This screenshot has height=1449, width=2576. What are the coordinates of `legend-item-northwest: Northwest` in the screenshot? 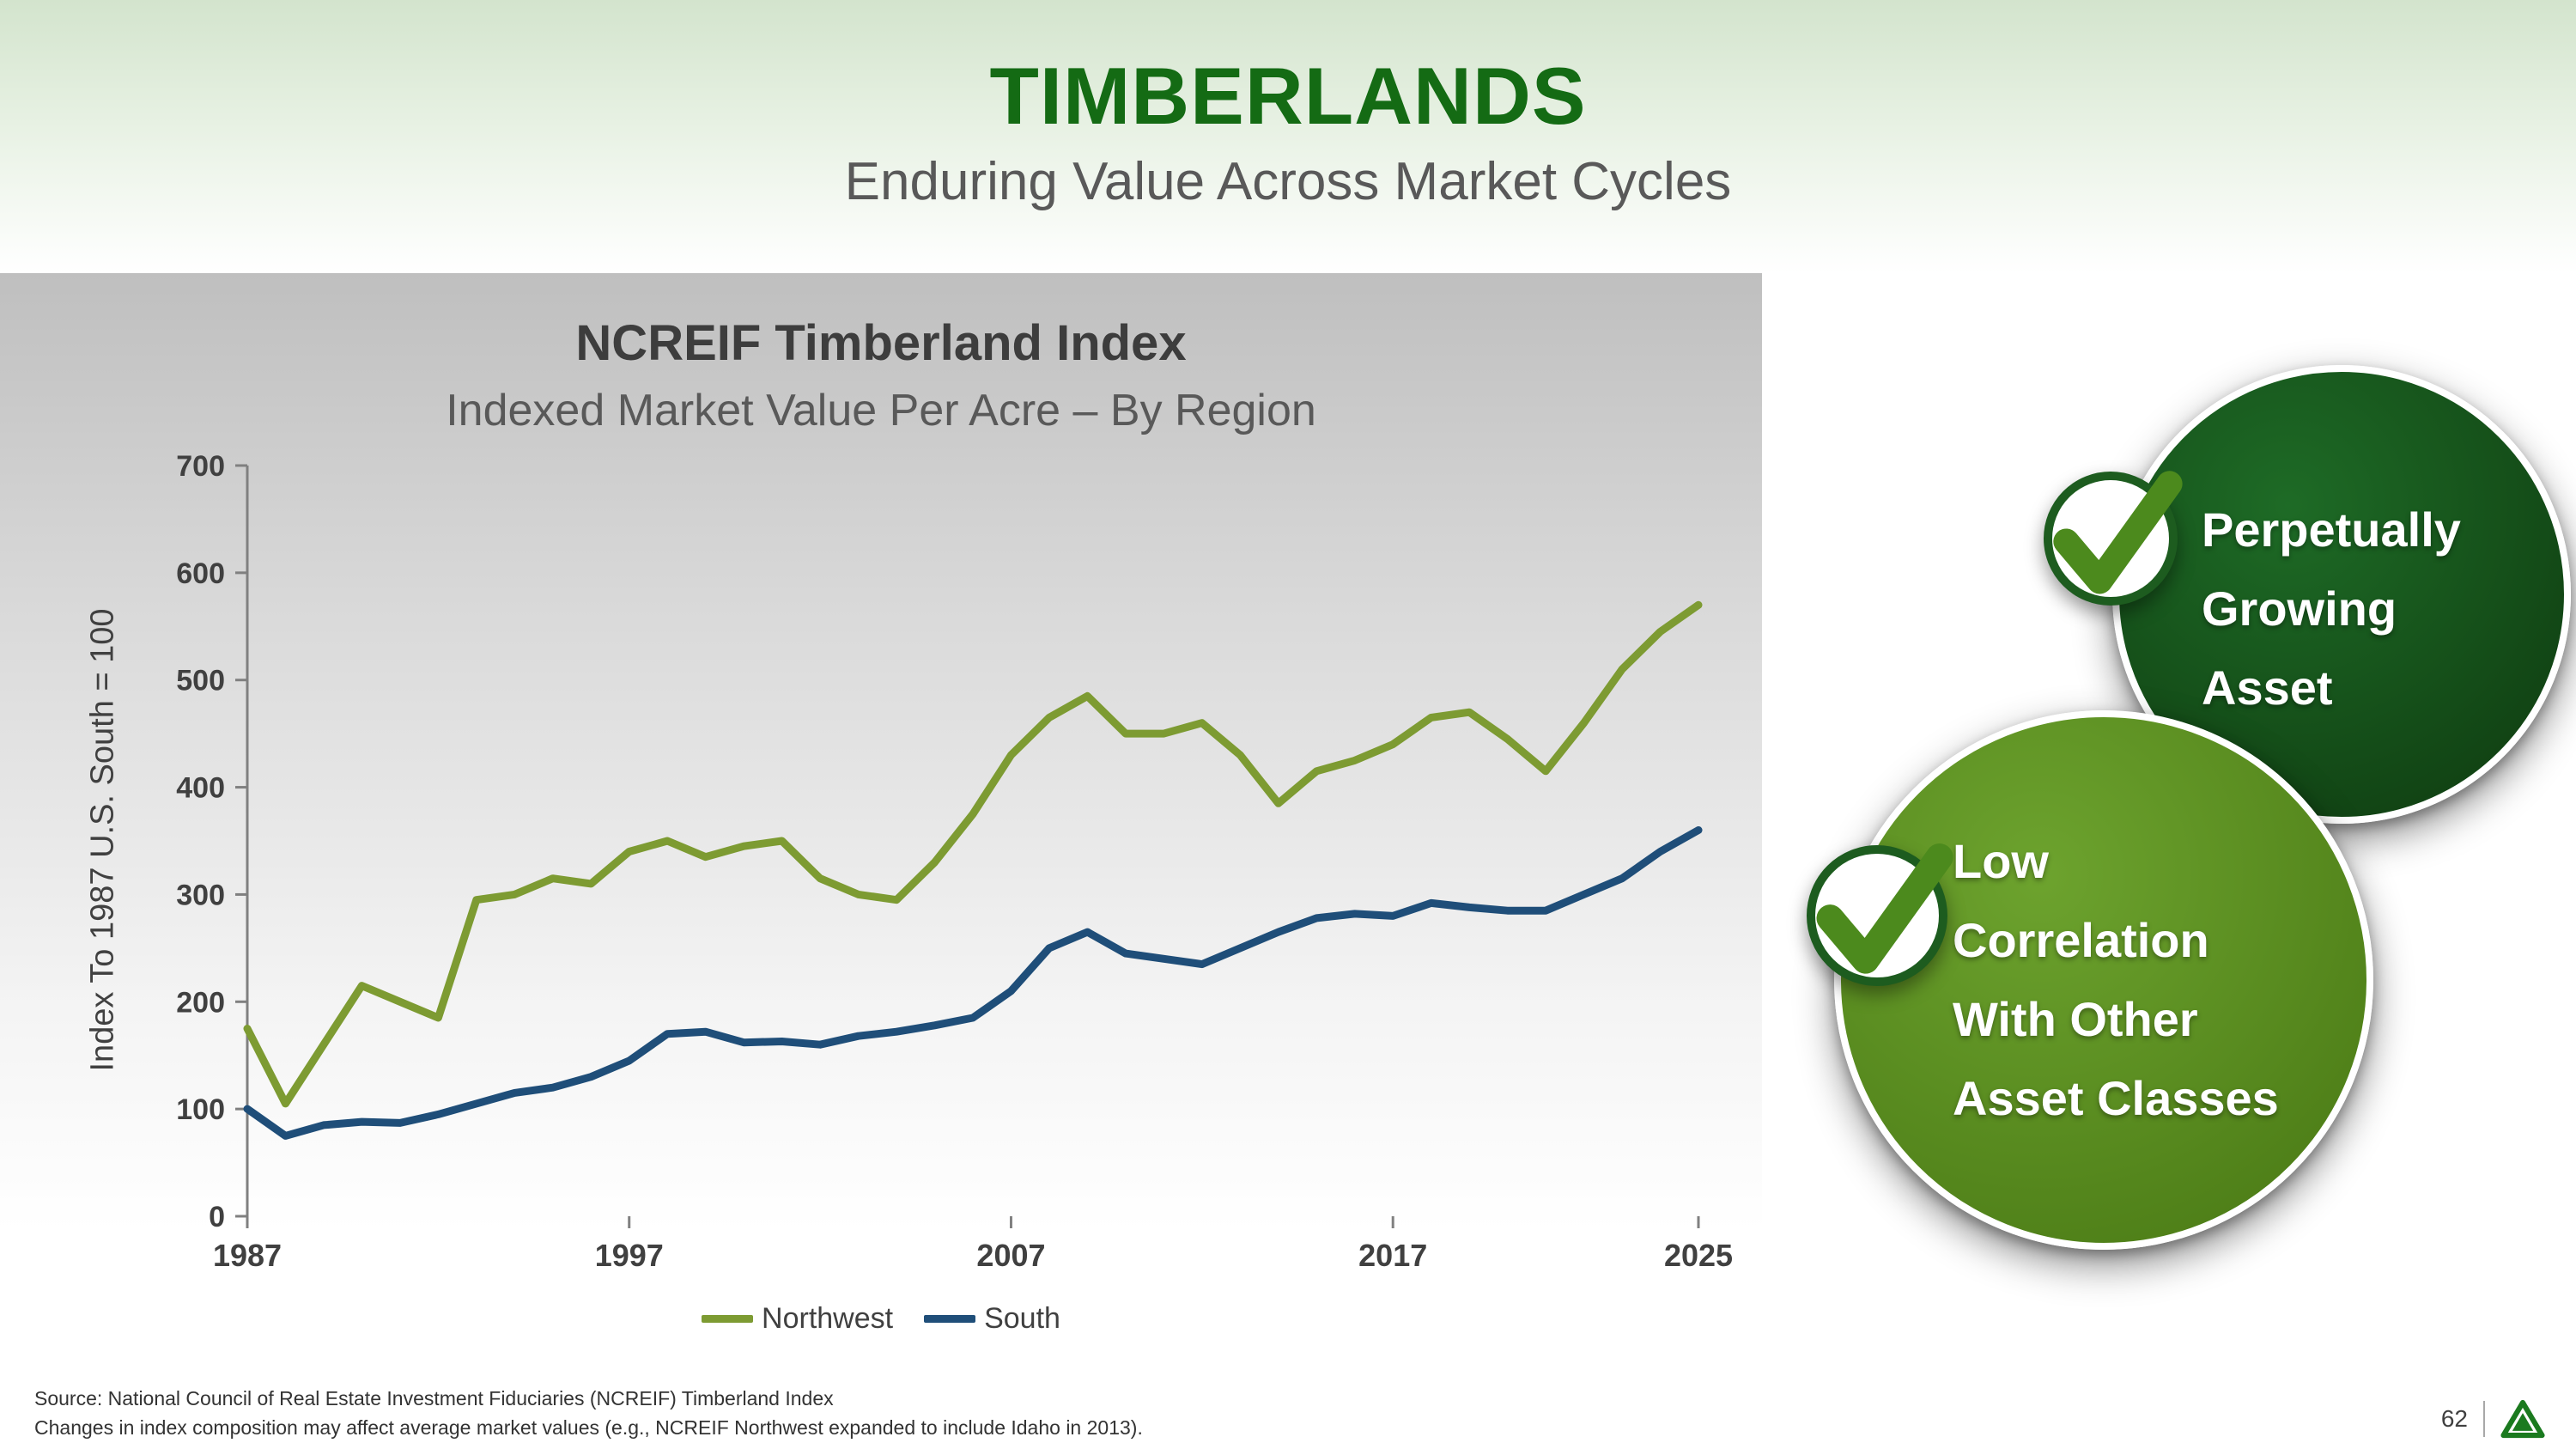 It's located at (797, 1319).